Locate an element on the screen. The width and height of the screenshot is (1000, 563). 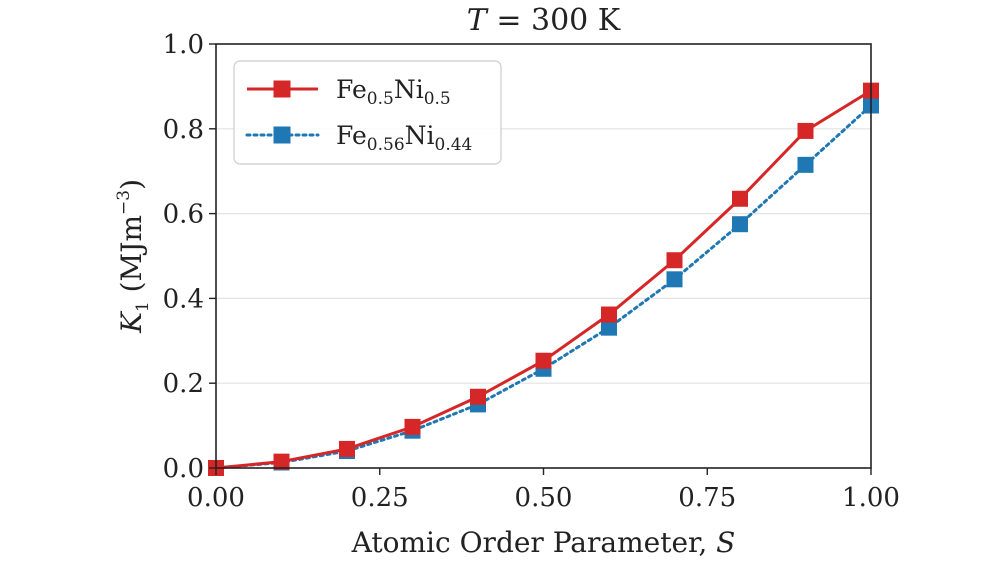
legend-box is located at coordinates (367, 112).